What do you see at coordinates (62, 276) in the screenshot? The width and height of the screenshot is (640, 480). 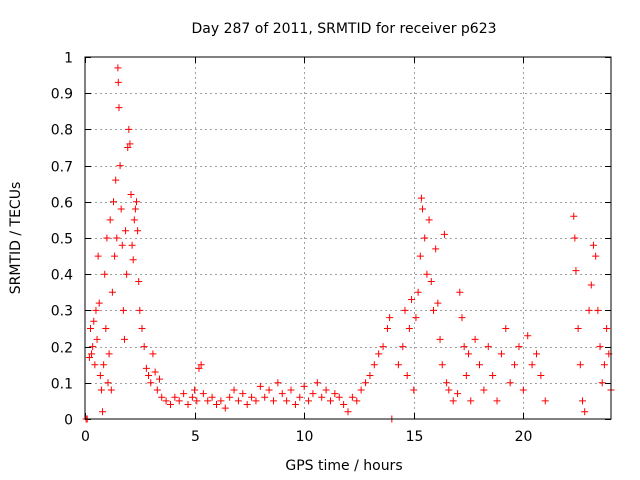 I see `y-tick-label: 0.4` at bounding box center [62, 276].